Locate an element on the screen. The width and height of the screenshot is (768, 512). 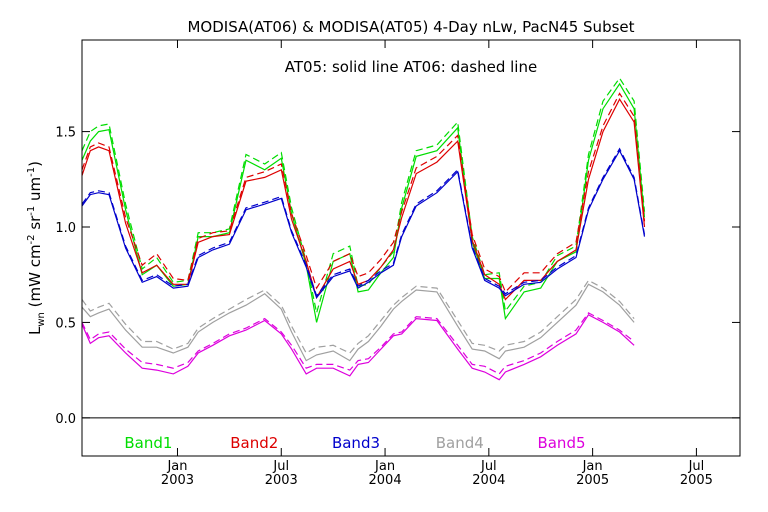
series-line-band4-at05 is located at coordinates (358, 322).